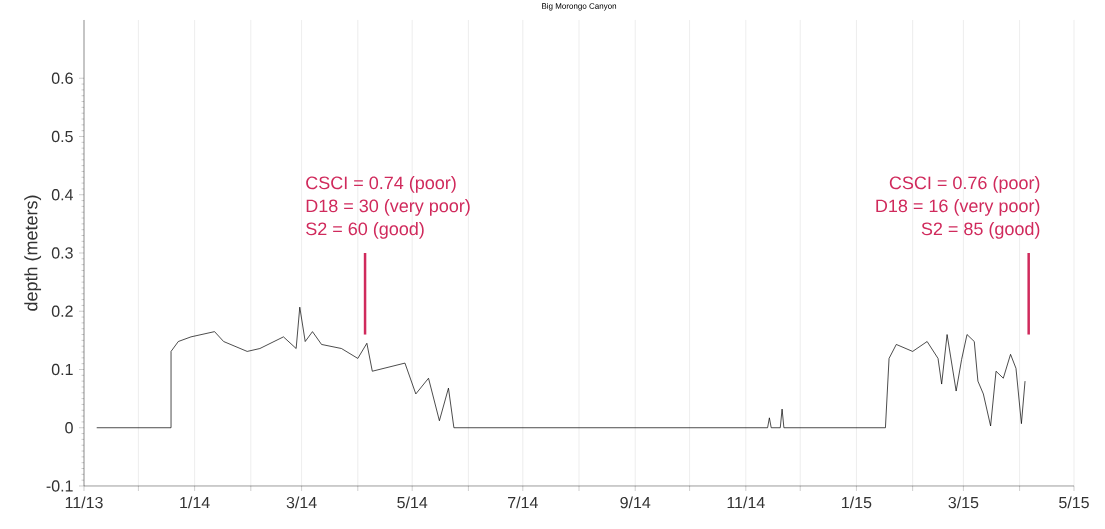 The image size is (1105, 529). What do you see at coordinates (412, 502) in the screenshot?
I see `x-tick-label: 5/14` at bounding box center [412, 502].